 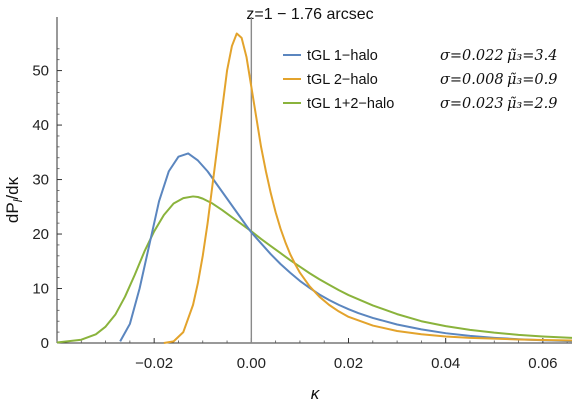 I want to click on legend-sigma: σ=0.023, so click(x=472, y=104).